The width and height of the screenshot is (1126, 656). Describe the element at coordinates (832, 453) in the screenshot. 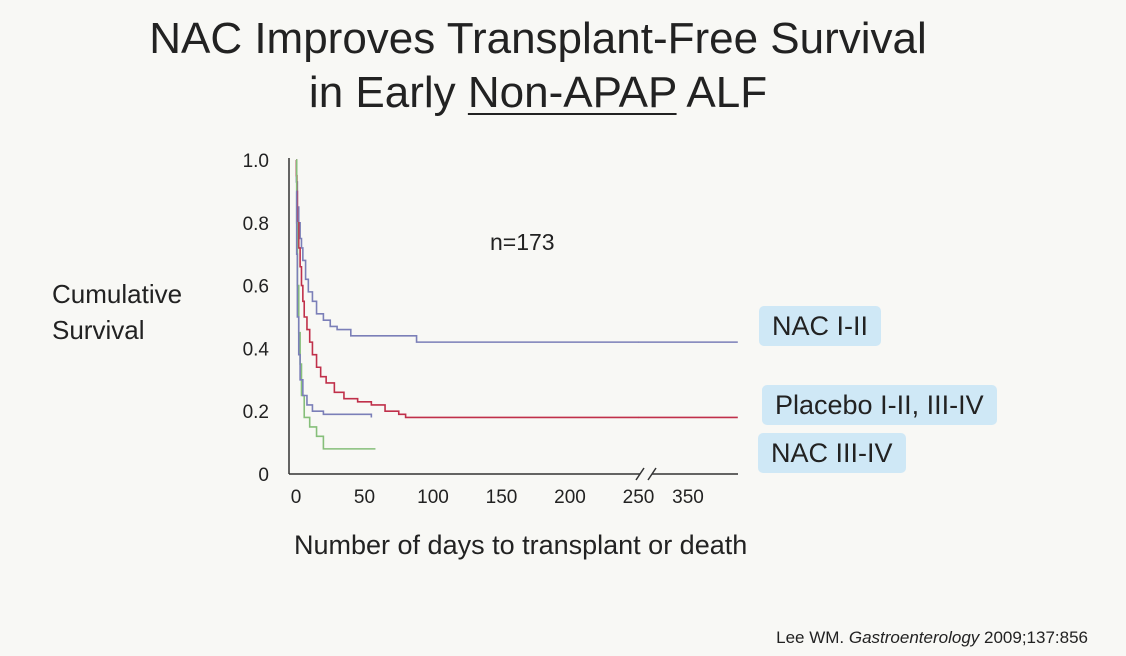

I see `legend-label-nac-3-4: NAC III-IV` at that location.